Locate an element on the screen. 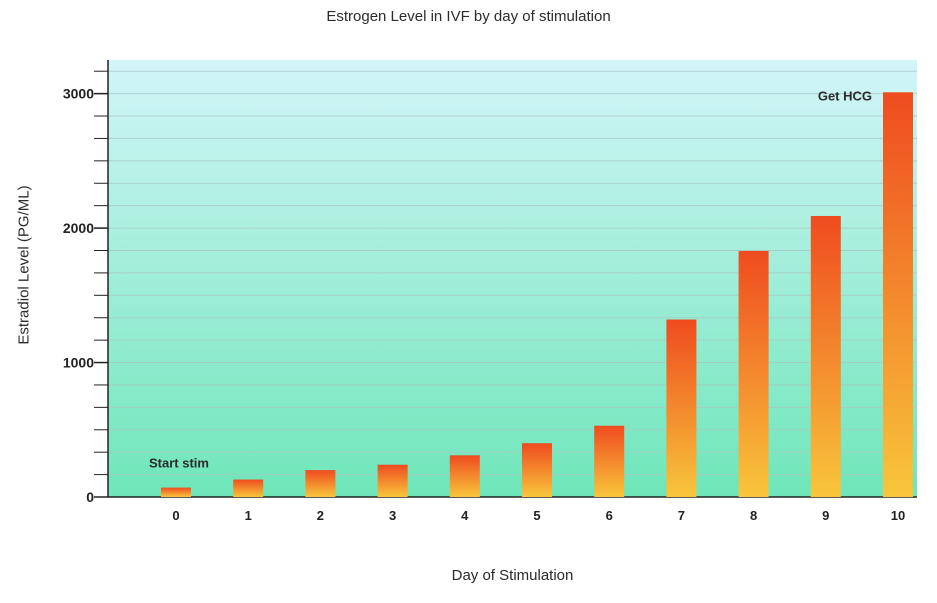 This screenshot has height=603, width=937. y-tick-label: 3000 is located at coordinates (78, 94).